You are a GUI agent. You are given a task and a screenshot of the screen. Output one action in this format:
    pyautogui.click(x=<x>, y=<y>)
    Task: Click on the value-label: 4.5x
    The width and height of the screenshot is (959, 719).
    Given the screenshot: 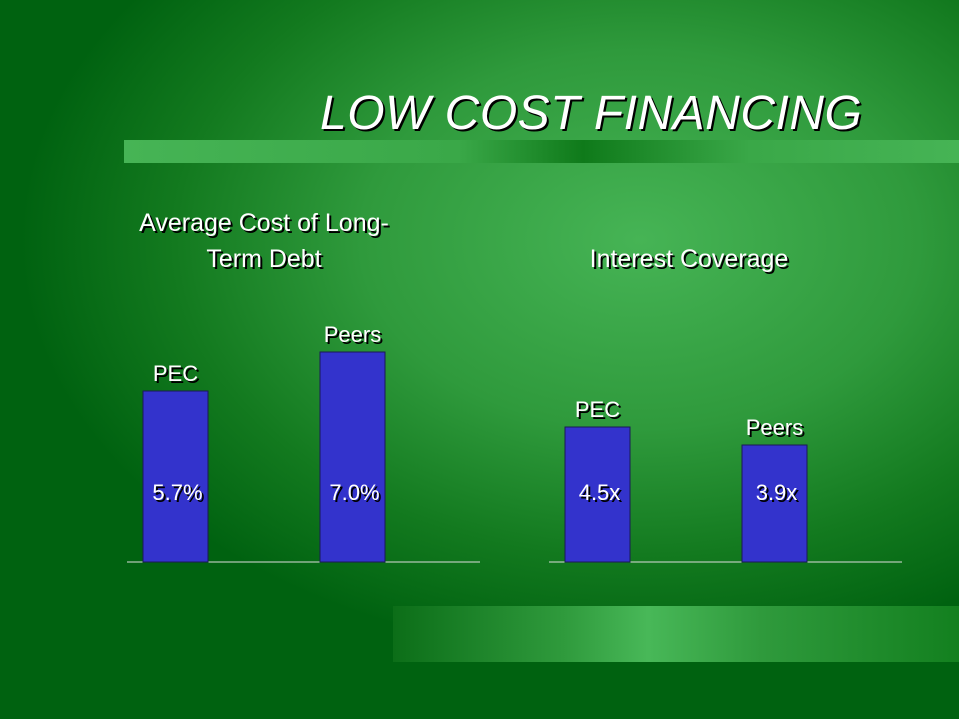 What is the action you would take?
    pyautogui.click(x=600, y=492)
    